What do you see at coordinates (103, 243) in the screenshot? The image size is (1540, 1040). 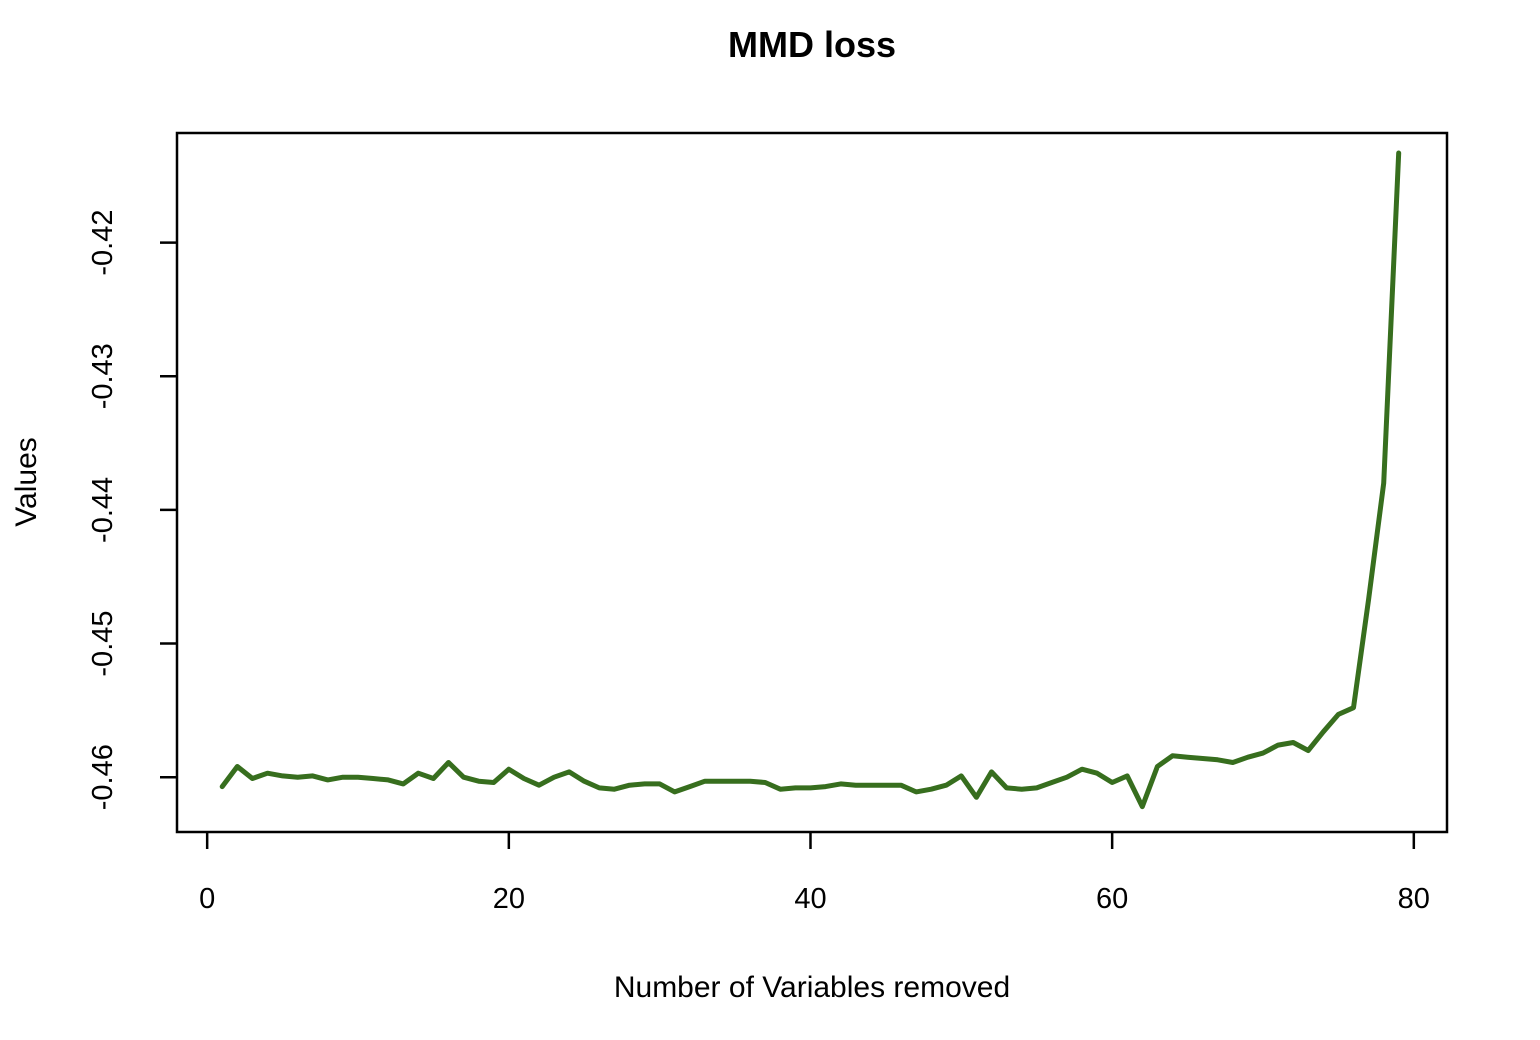 I see `y-axis-tick-label: -0.42` at bounding box center [103, 243].